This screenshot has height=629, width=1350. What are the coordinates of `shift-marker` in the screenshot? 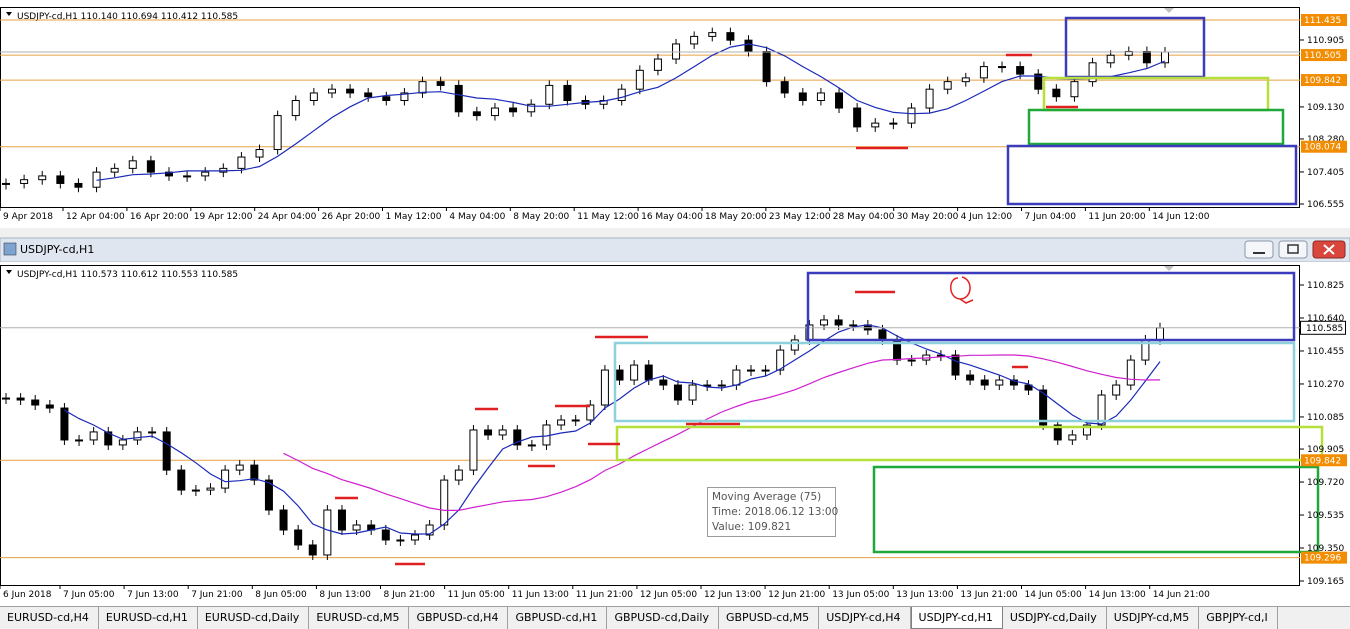 It's located at (1169, 268).